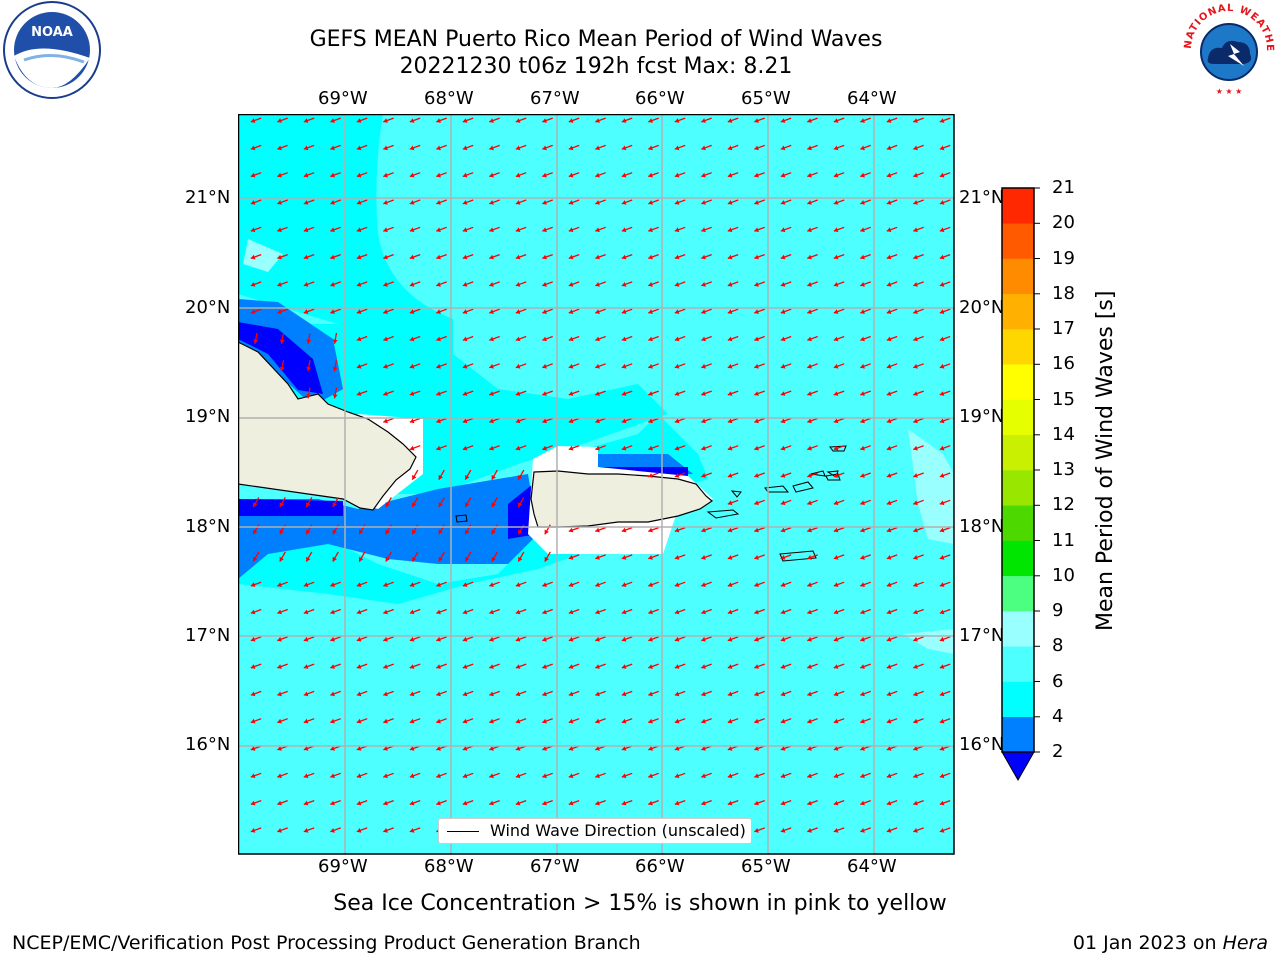 This screenshot has width=1280, height=960. Describe the element at coordinates (208, 416) in the screenshot. I see `lat-label-left-19: 19°N` at that location.